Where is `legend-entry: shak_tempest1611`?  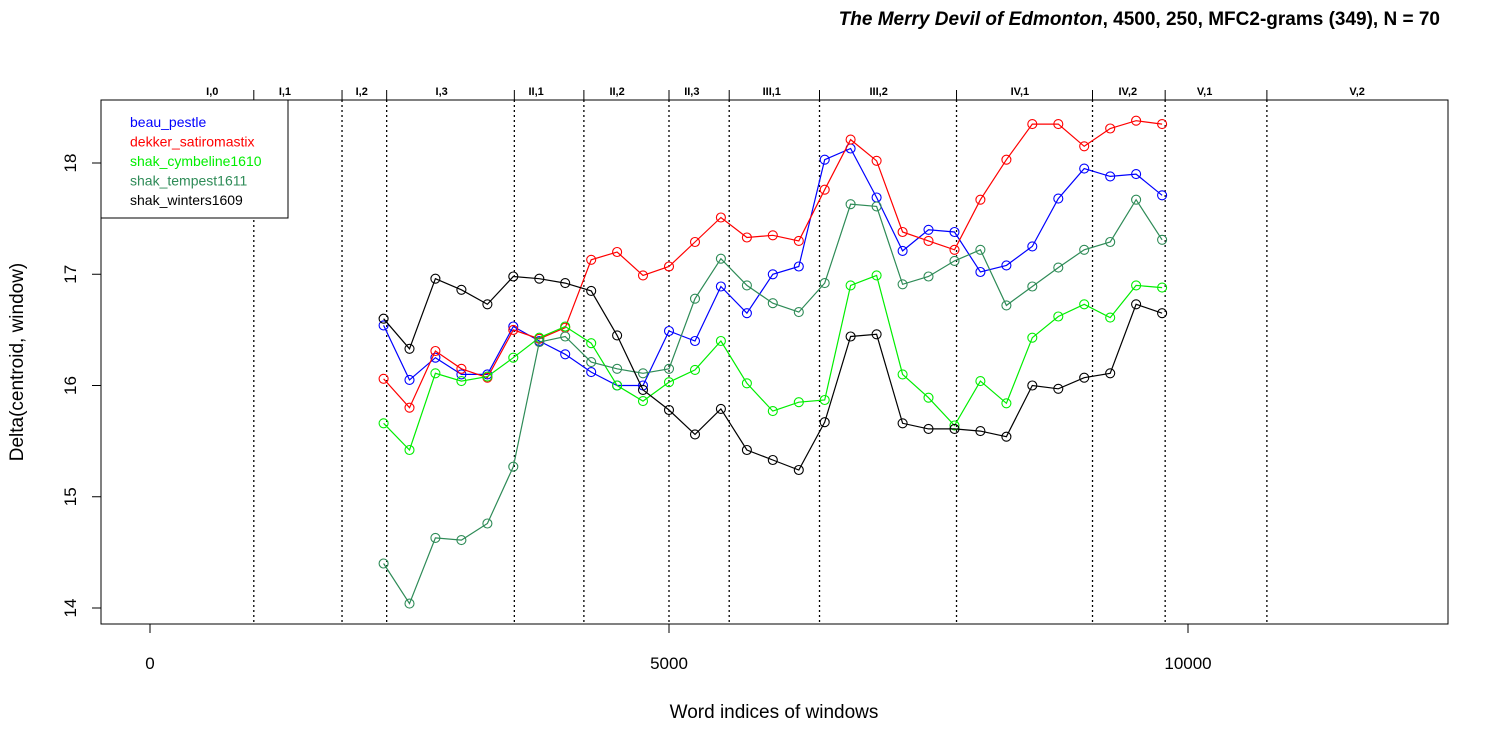 legend-entry: shak_tempest1611 is located at coordinates (188, 181).